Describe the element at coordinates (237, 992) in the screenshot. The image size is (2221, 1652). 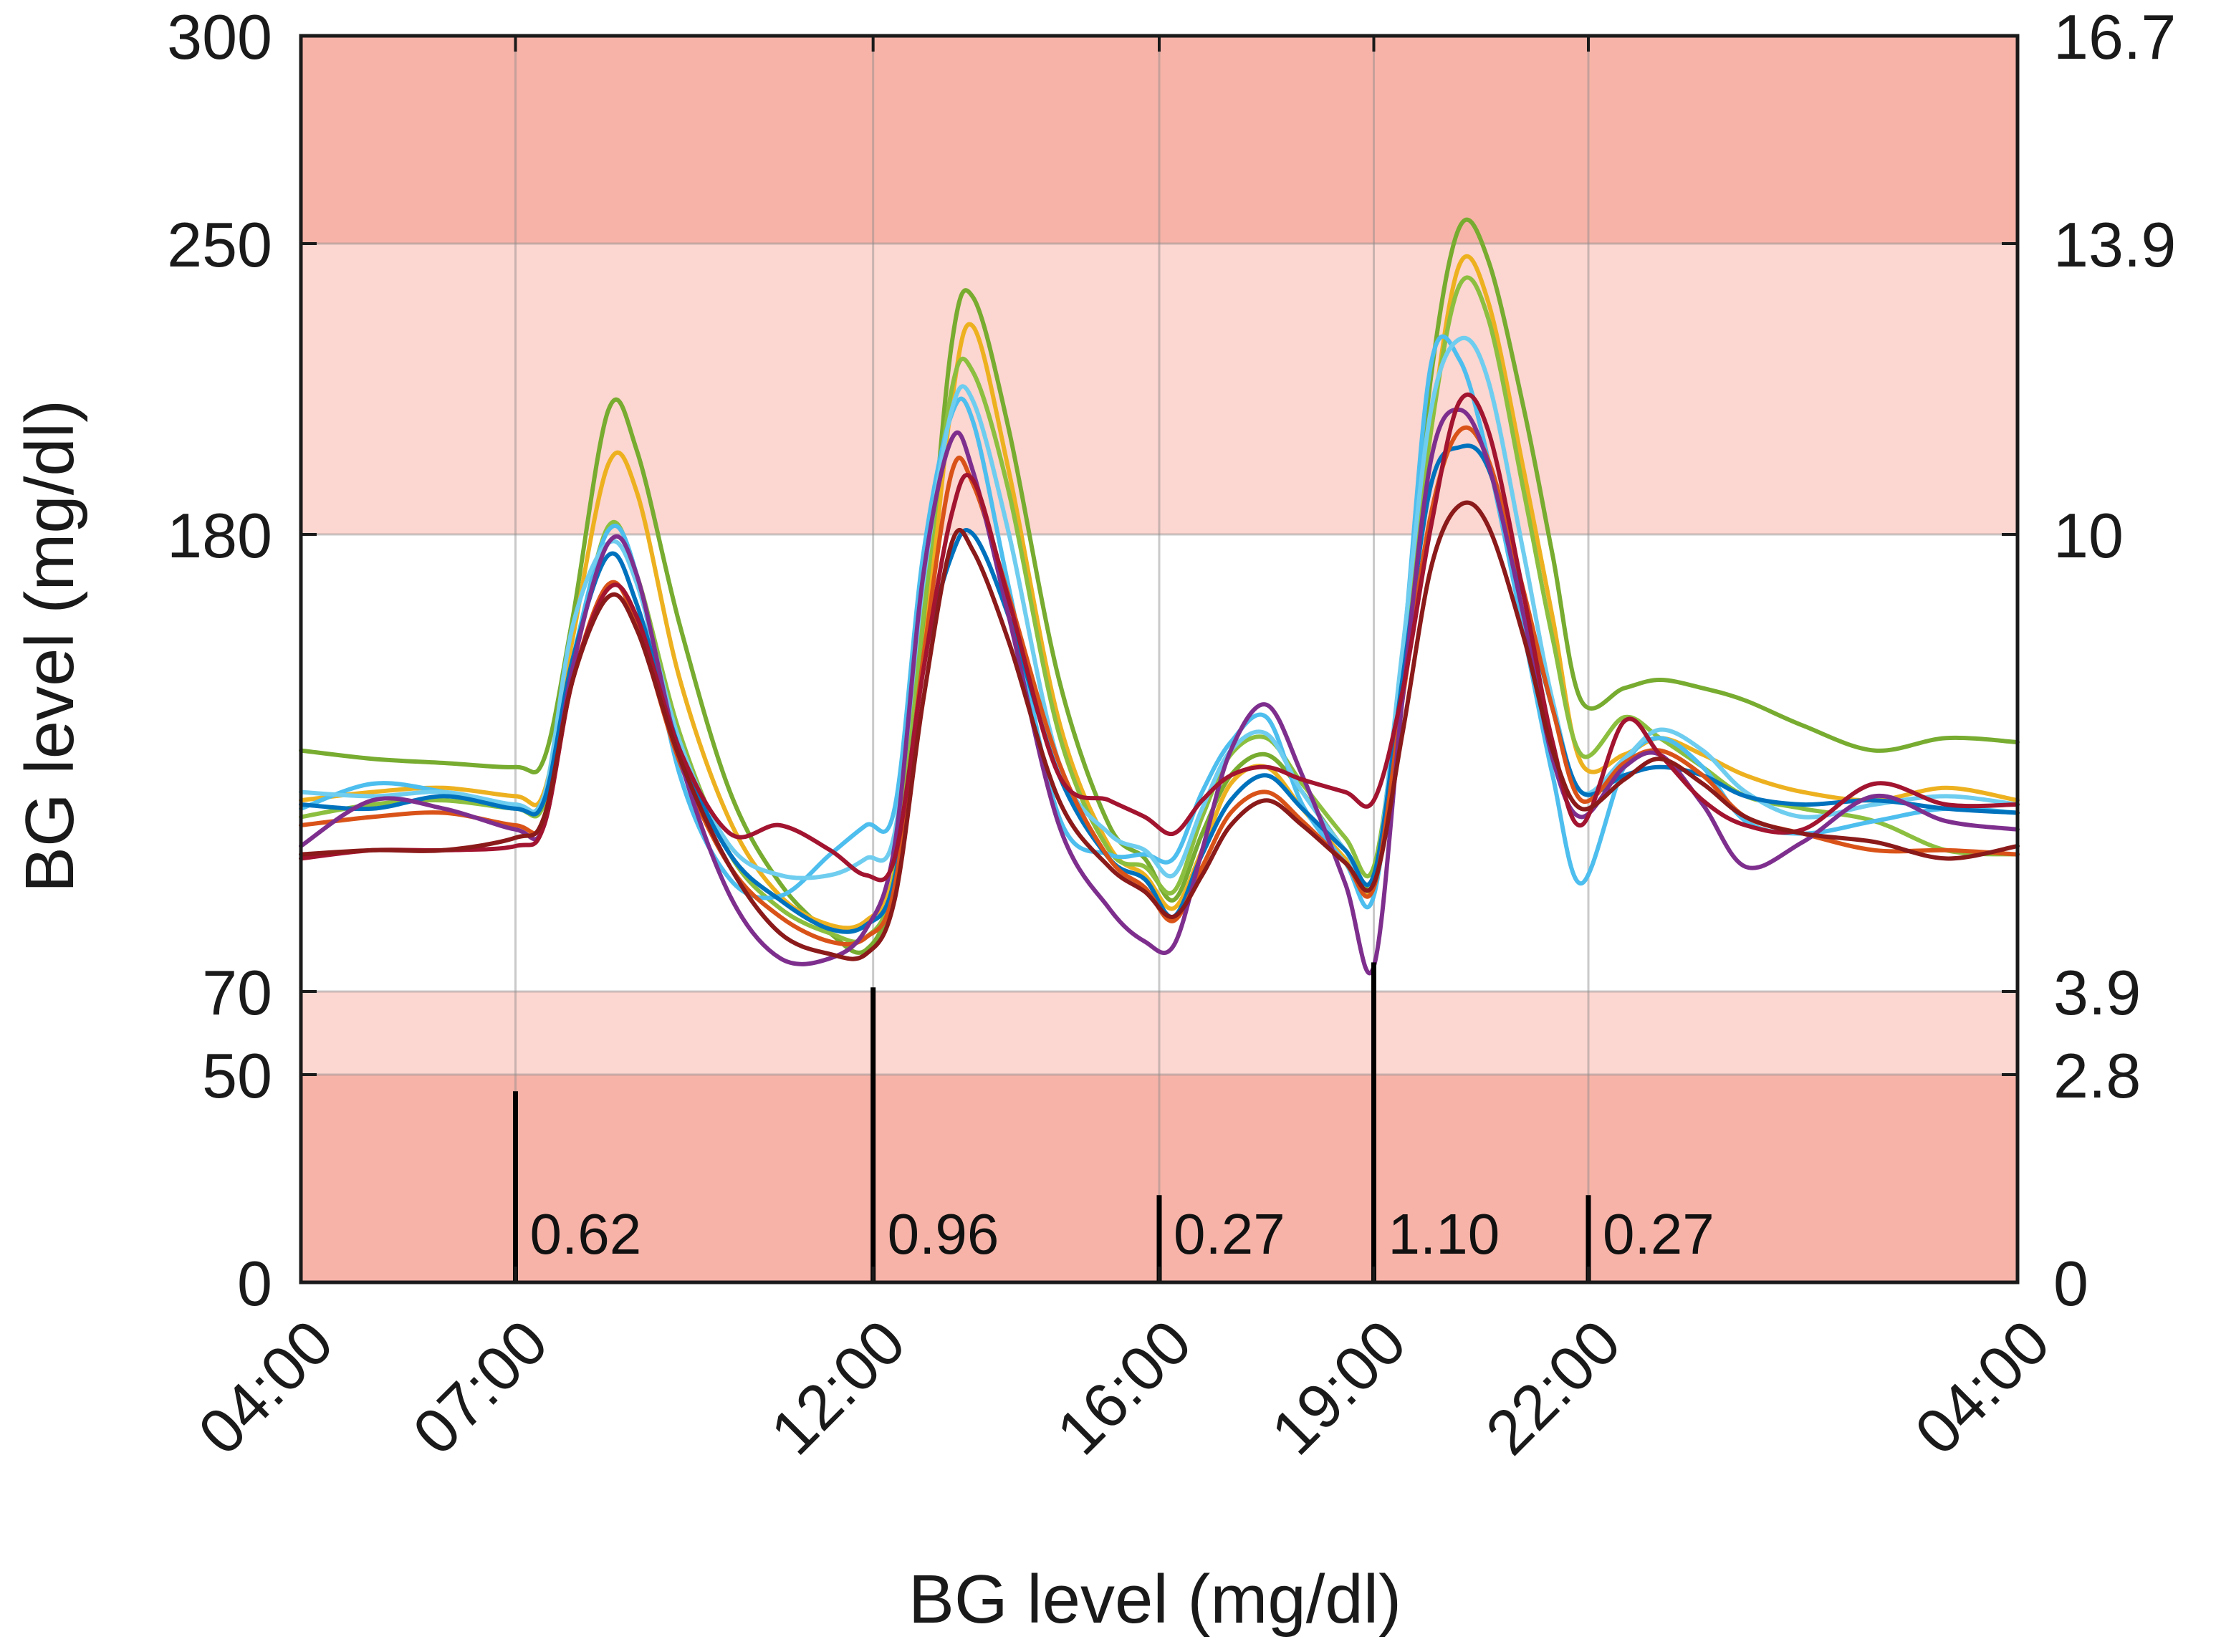
I see `y-tick-label-2: 70` at that location.